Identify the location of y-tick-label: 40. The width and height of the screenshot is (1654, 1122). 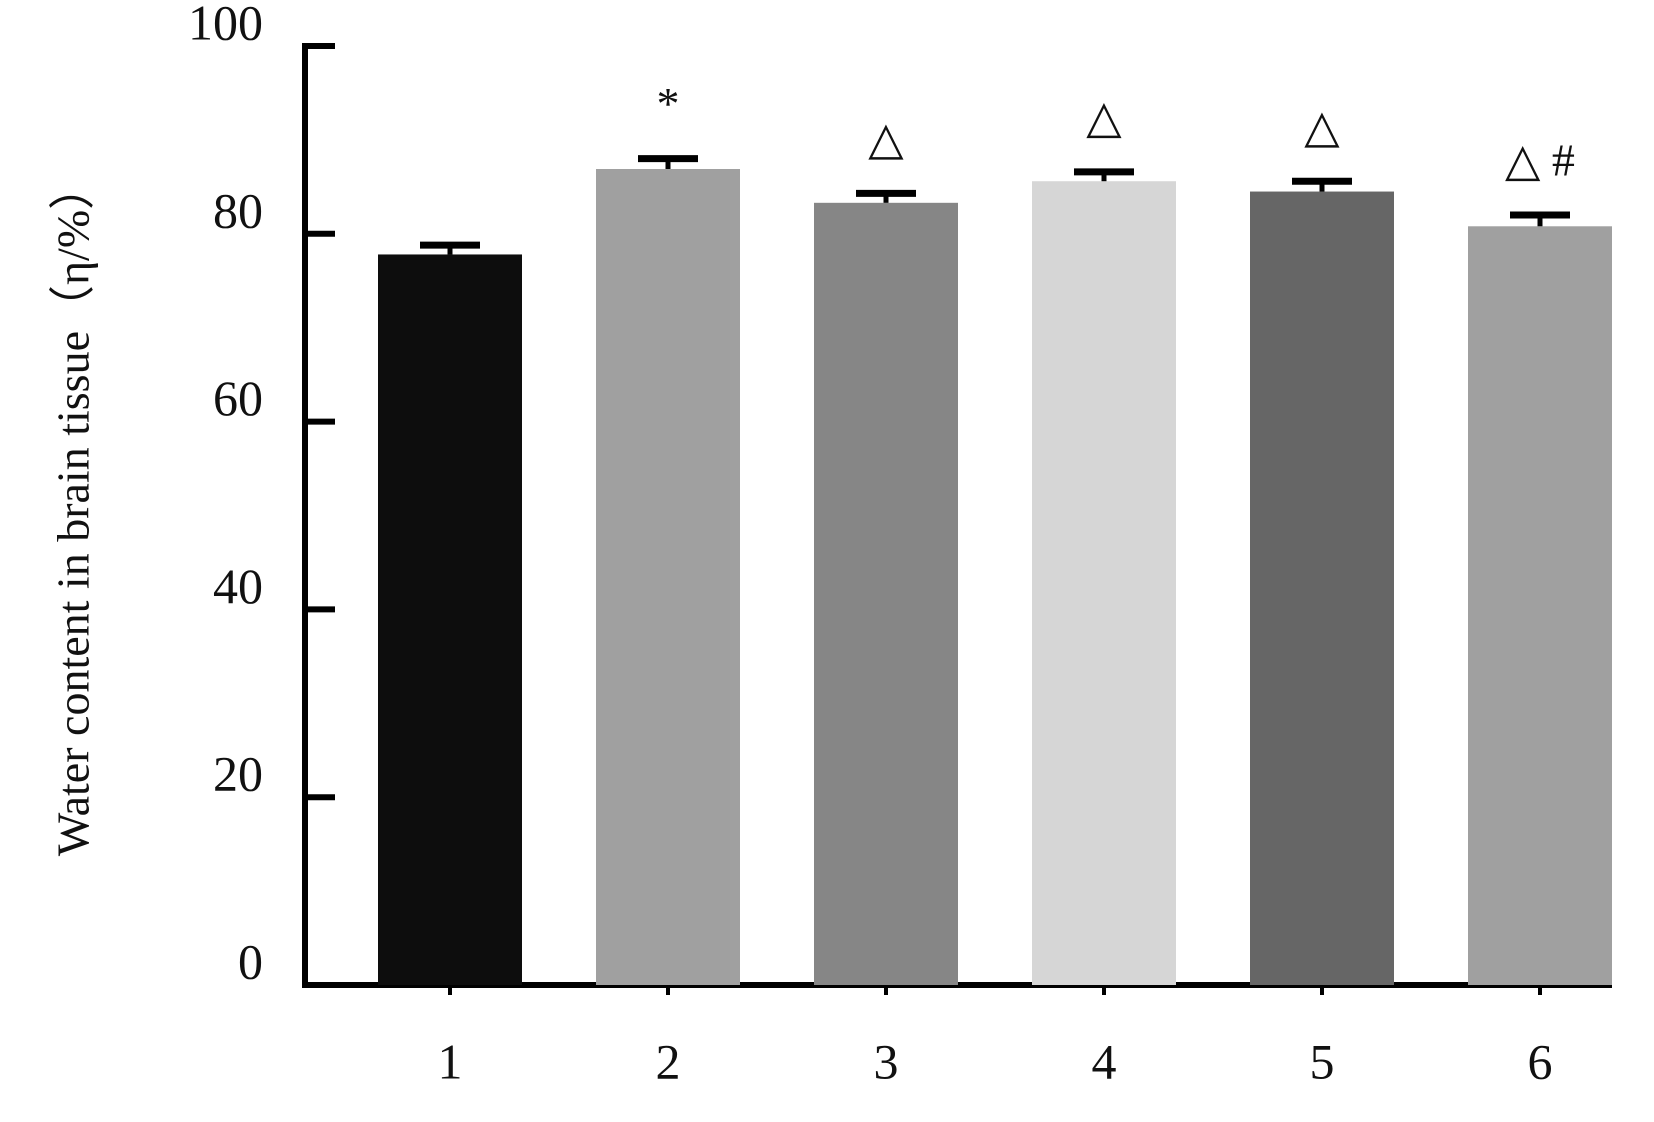
(238, 586).